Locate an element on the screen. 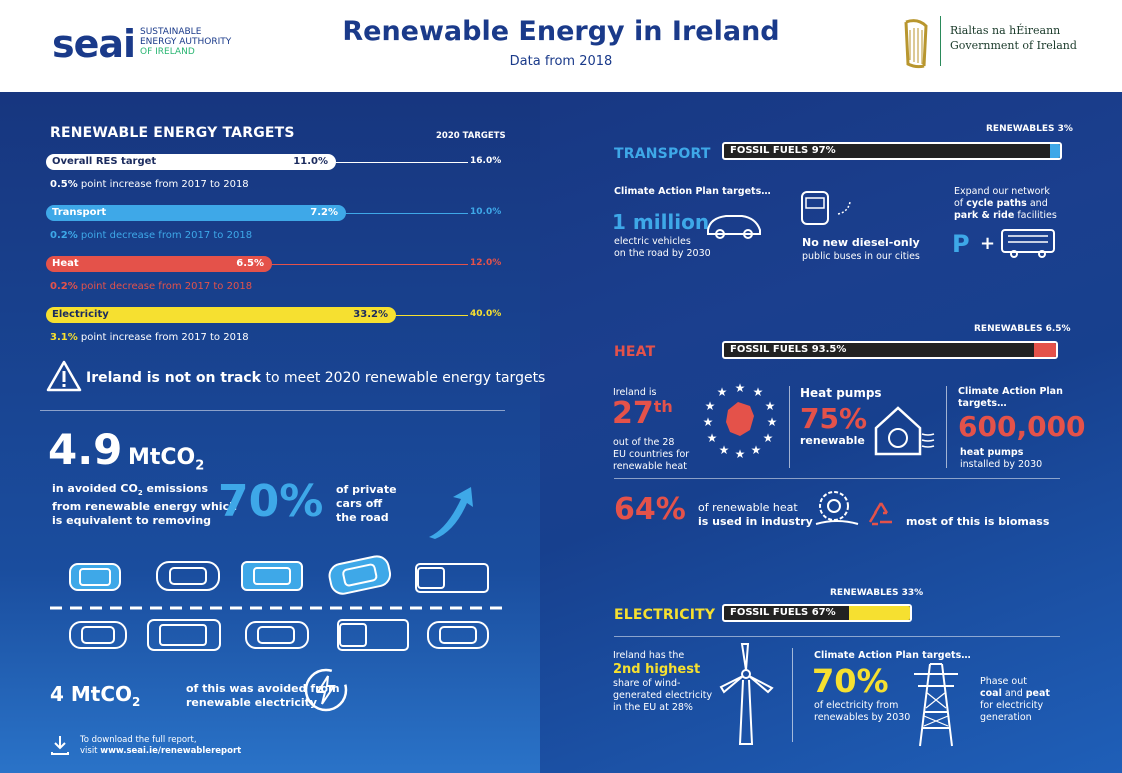 This screenshot has width=1122, height=773. sawblade-icon is located at coordinates (837, 508).